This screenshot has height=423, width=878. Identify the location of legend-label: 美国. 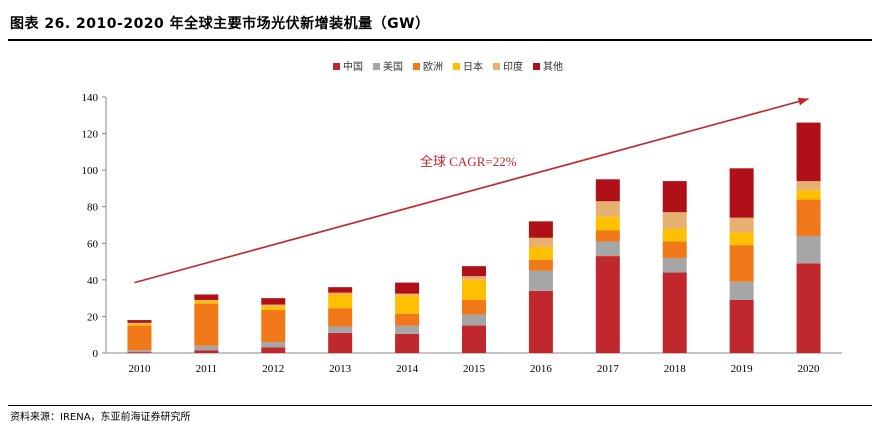
(393, 66).